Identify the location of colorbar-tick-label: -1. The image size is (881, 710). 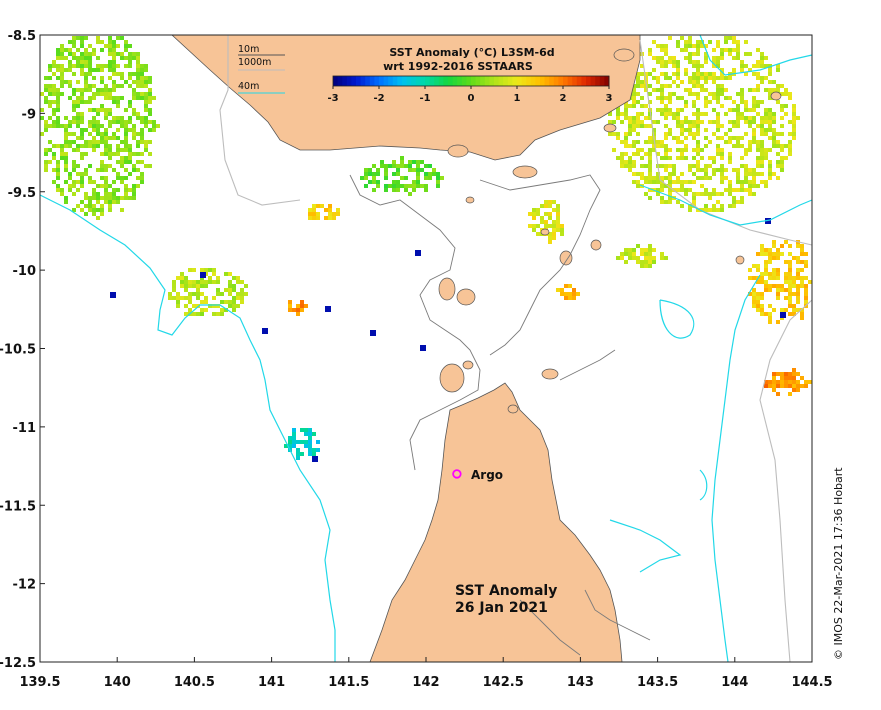
(424, 98).